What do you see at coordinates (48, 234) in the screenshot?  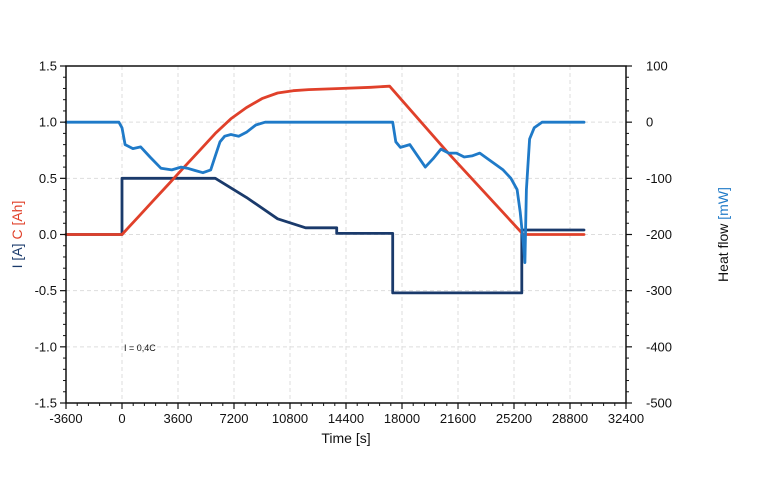 I see `y-left-tick-label: 0.0` at bounding box center [48, 234].